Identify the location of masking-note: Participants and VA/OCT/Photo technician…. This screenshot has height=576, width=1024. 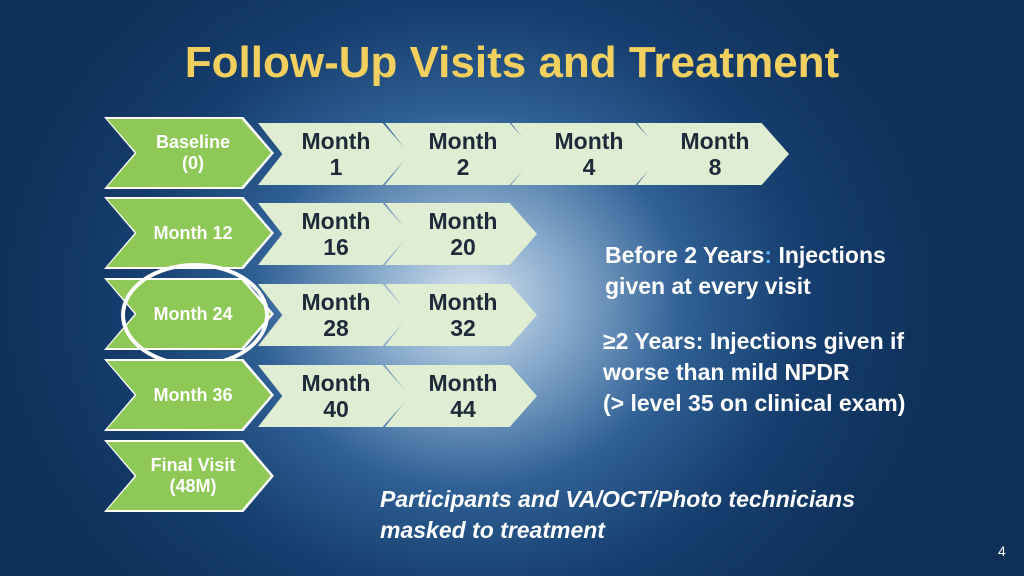
(617, 515).